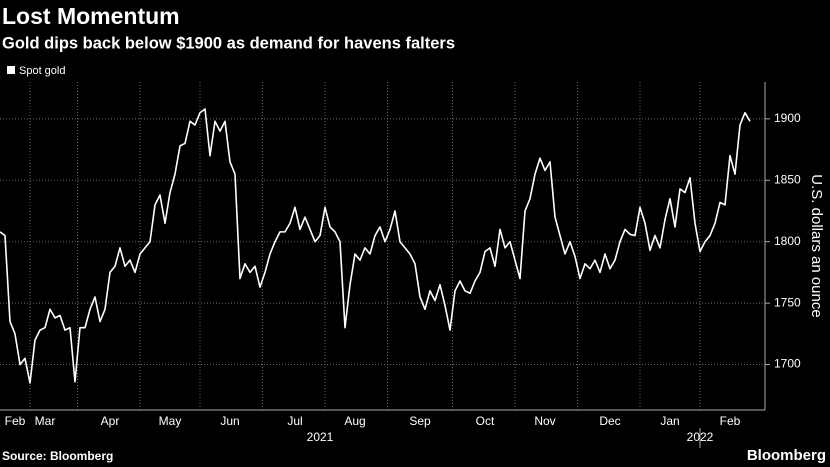  What do you see at coordinates (110, 421) in the screenshot?
I see `x-tick-label: Apr` at bounding box center [110, 421].